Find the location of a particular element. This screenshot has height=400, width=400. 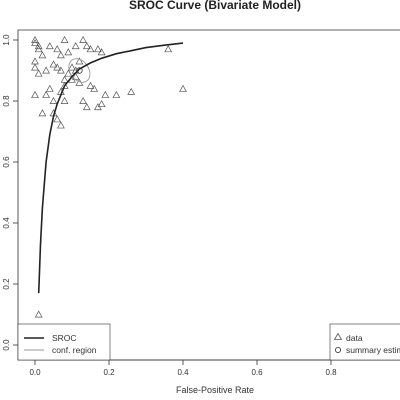

y-tick-label-4: 0.8 is located at coordinates (6, 101).